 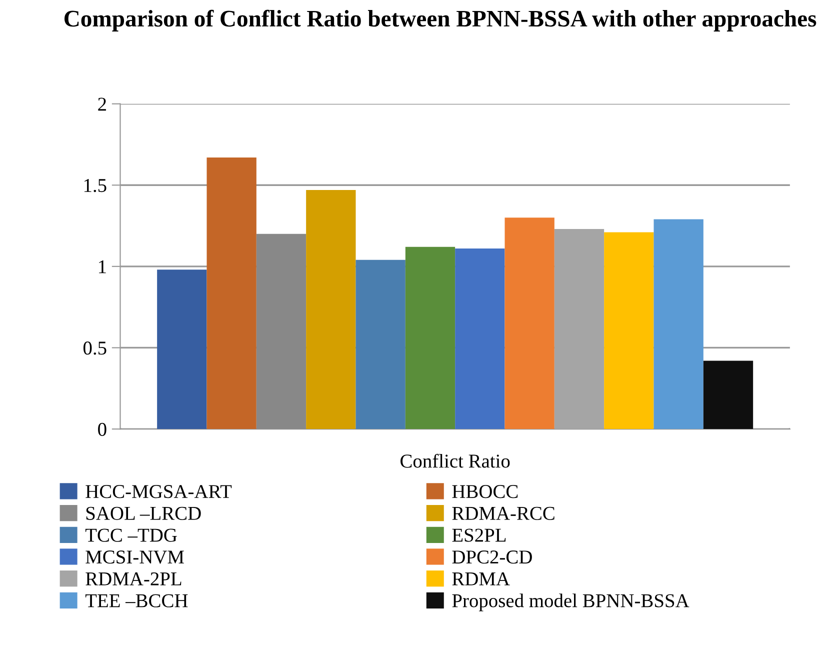 I want to click on legend-label: RDMA-RCC, so click(x=503, y=513).